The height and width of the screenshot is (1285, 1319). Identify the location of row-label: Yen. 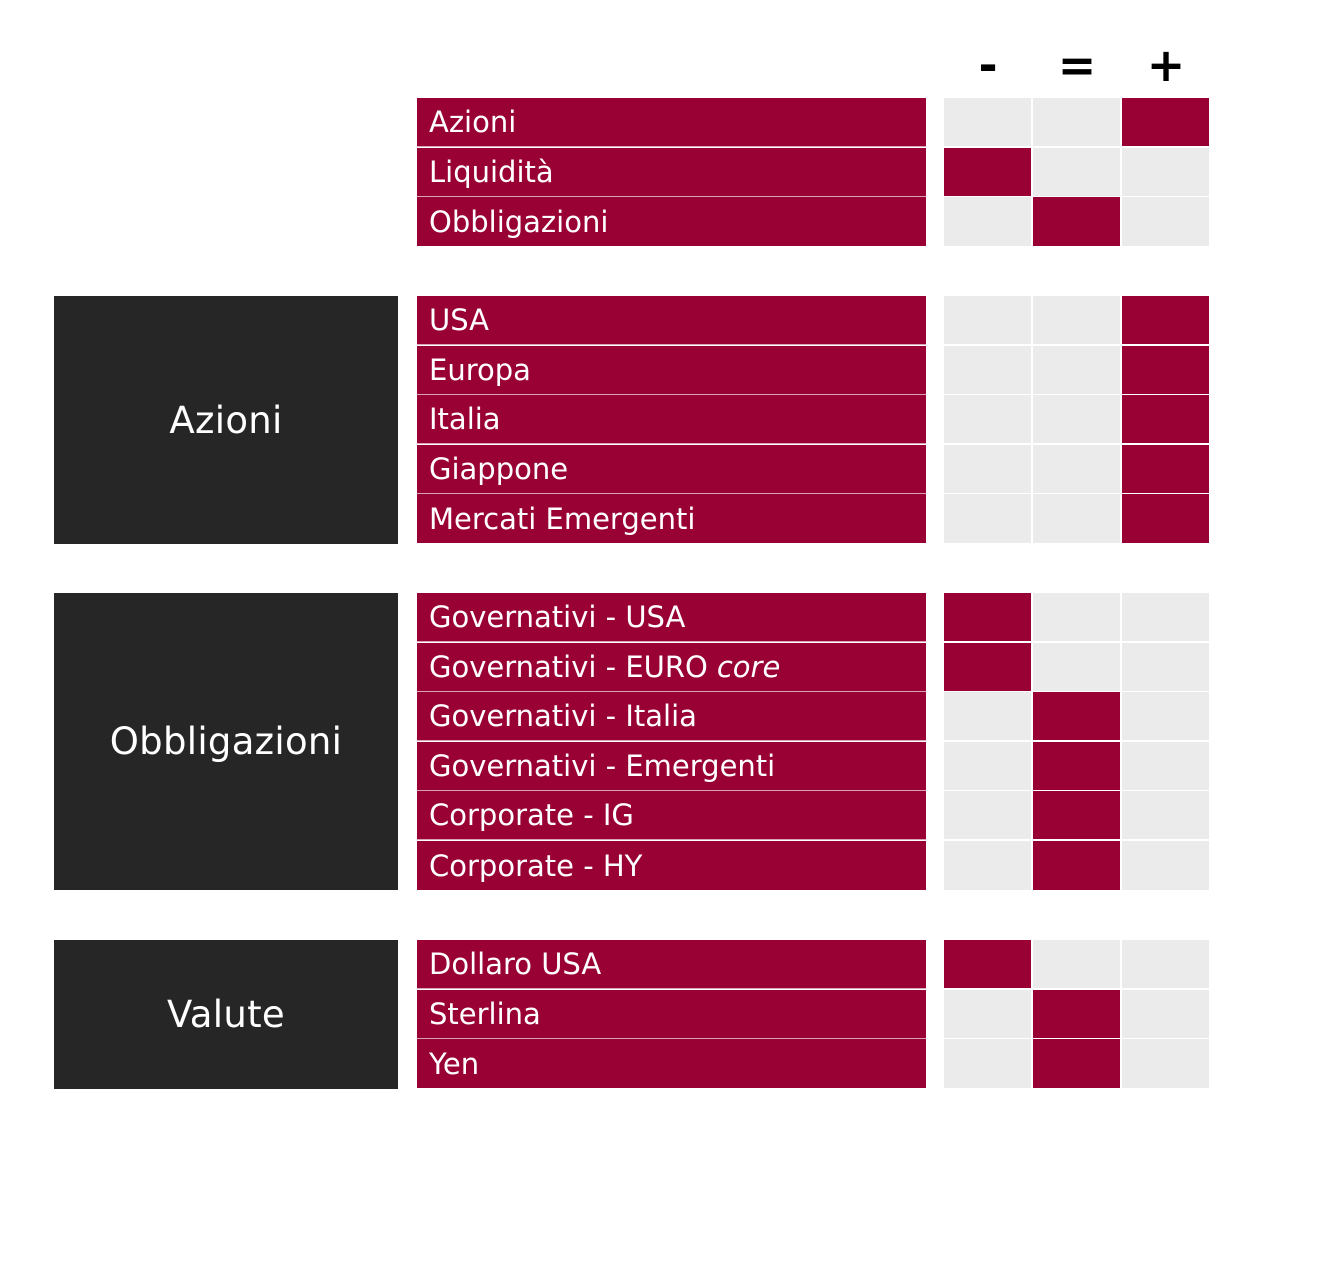
(671, 1063).